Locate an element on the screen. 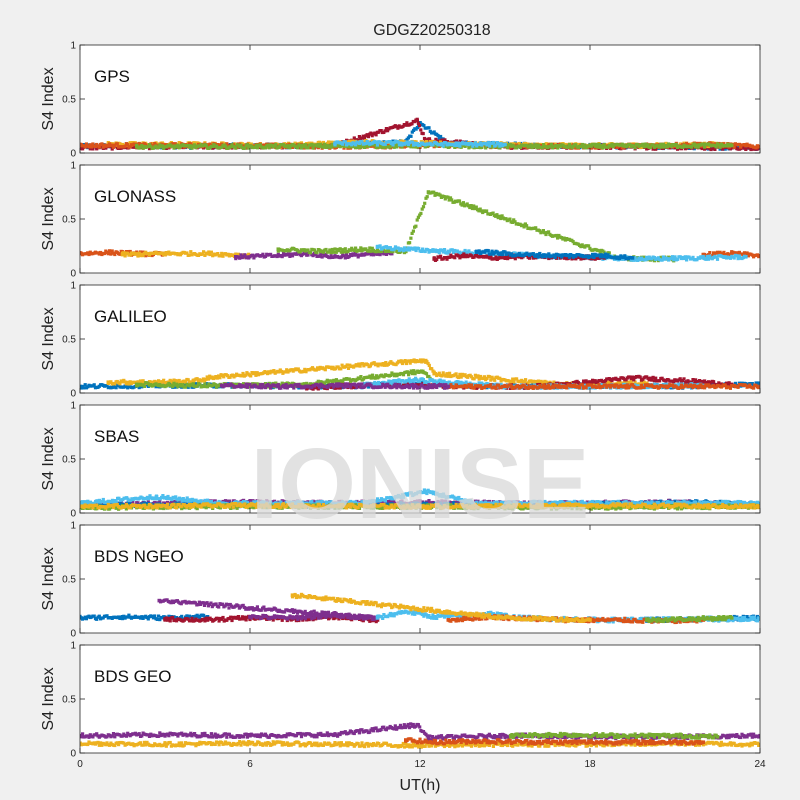 The width and height of the screenshot is (800, 800). series-green is located at coordinates (434, 146).